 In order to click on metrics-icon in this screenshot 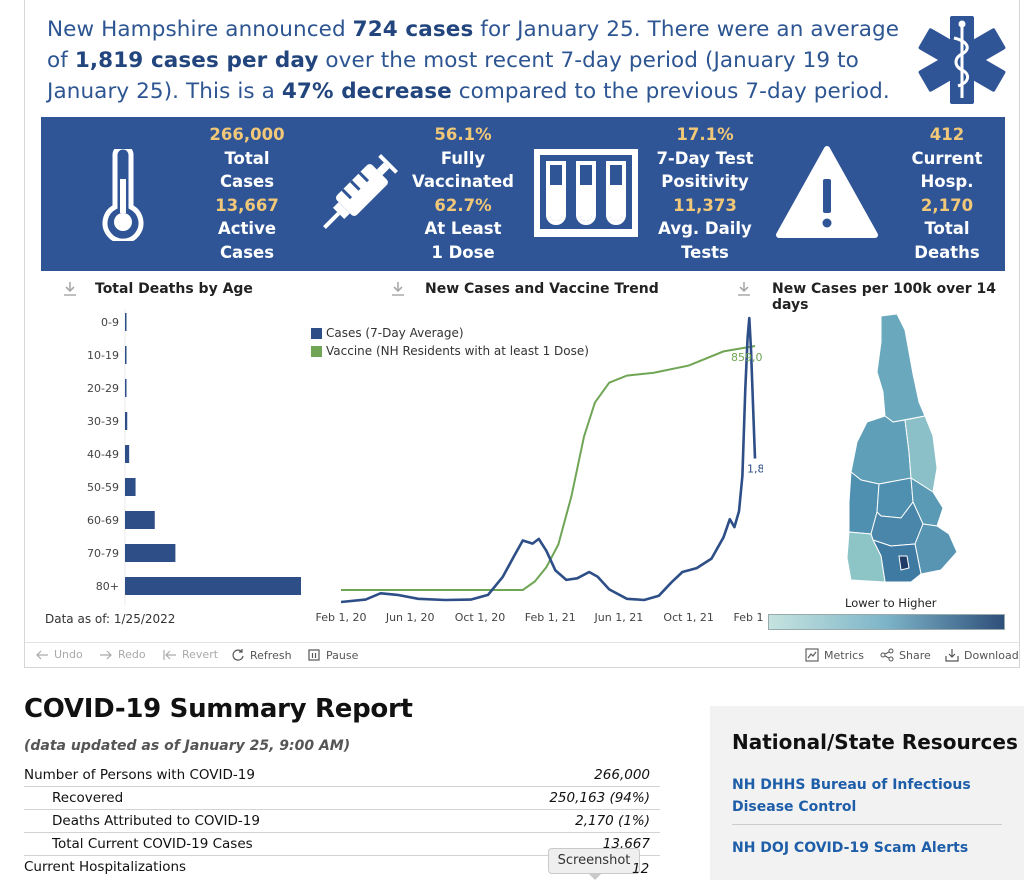, I will do `click(812, 655)`.